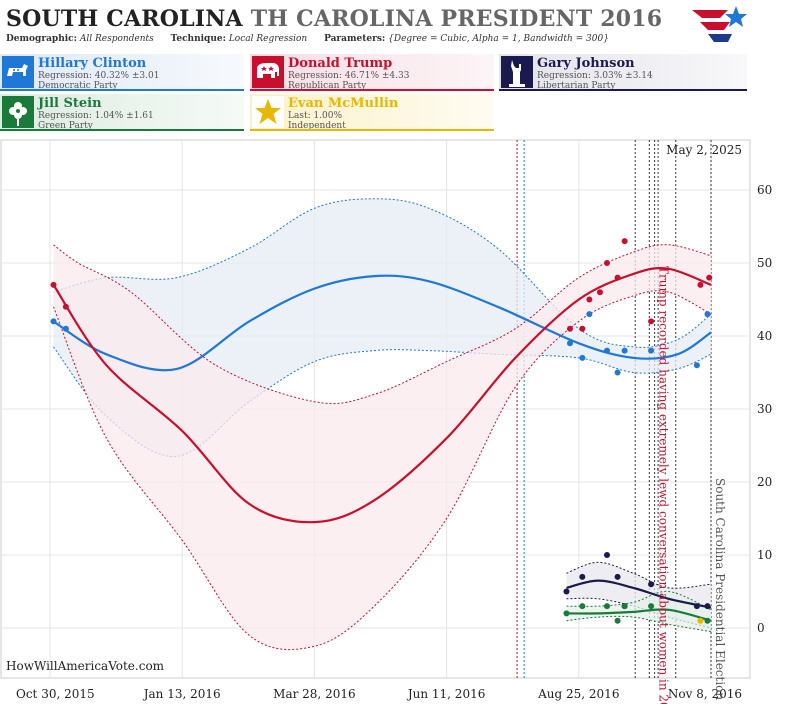 The image size is (789, 704). I want to click on candidate-party: Republican Party, so click(327, 86).